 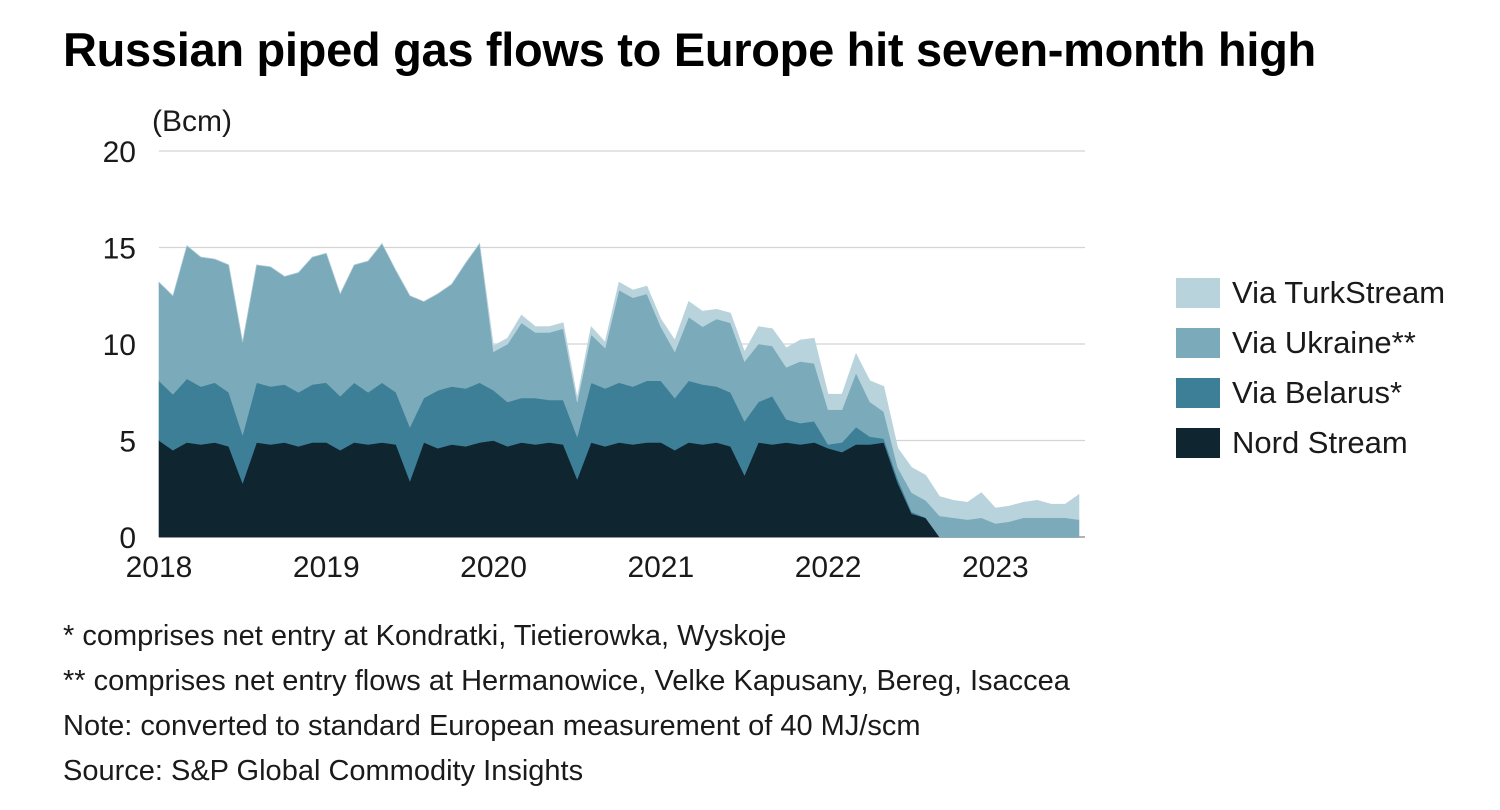 I want to click on x-tick-label: 2019, so click(x=326, y=567).